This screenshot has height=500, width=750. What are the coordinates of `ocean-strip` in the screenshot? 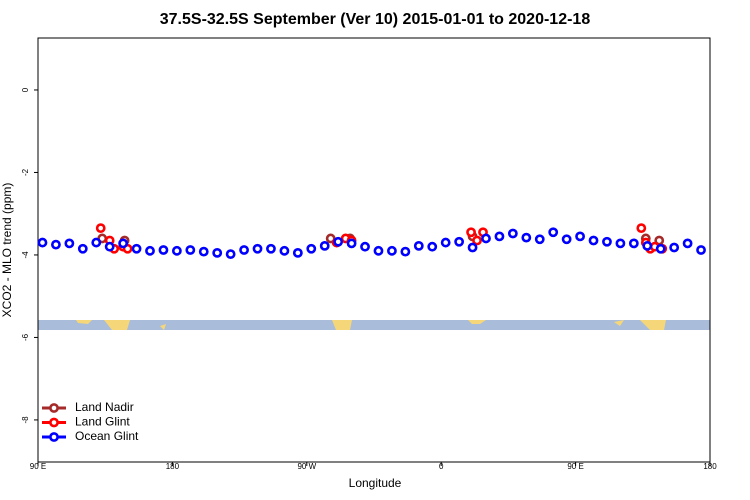 It's located at (374, 325).